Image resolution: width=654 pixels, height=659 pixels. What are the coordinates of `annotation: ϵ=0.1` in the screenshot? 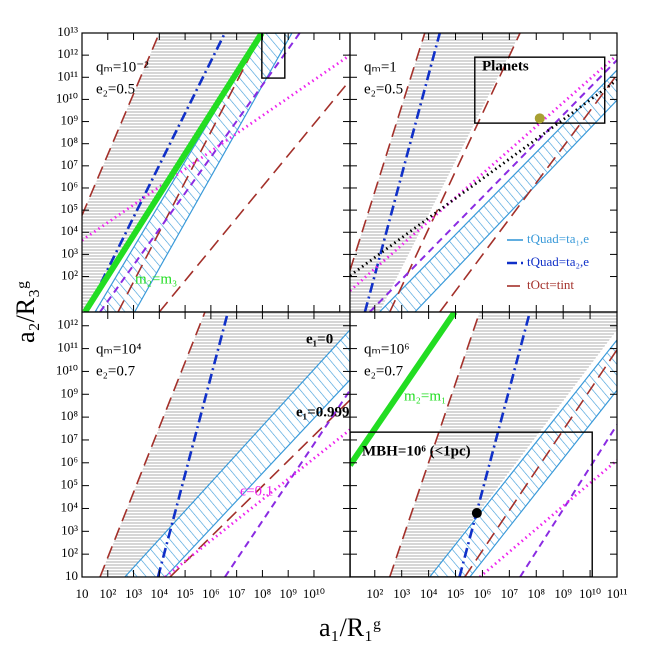 It's located at (256, 491).